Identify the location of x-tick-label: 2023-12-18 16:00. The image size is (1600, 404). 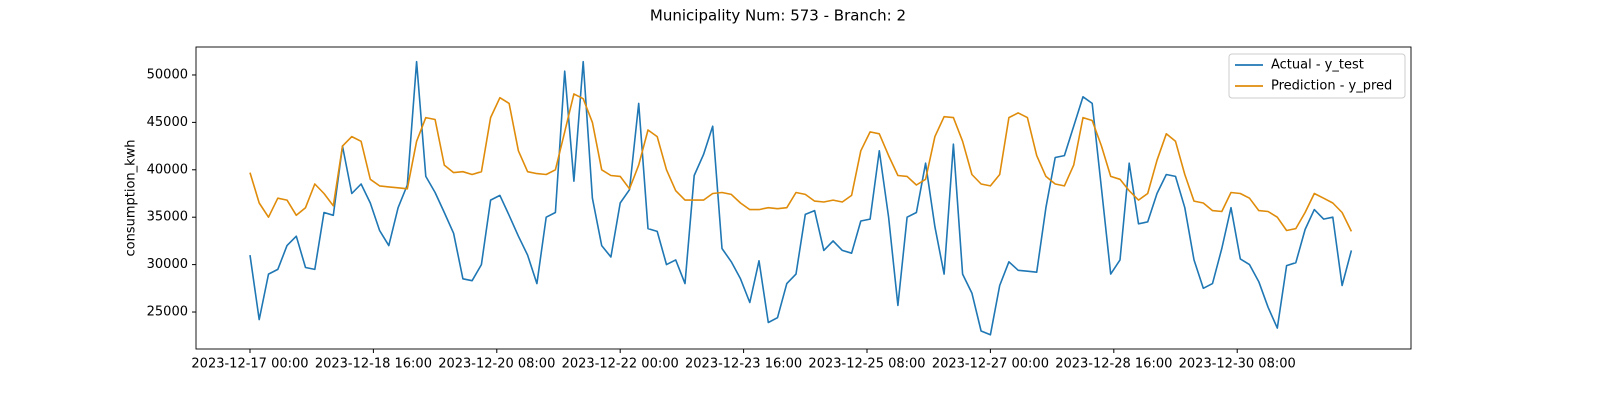
(373, 364).